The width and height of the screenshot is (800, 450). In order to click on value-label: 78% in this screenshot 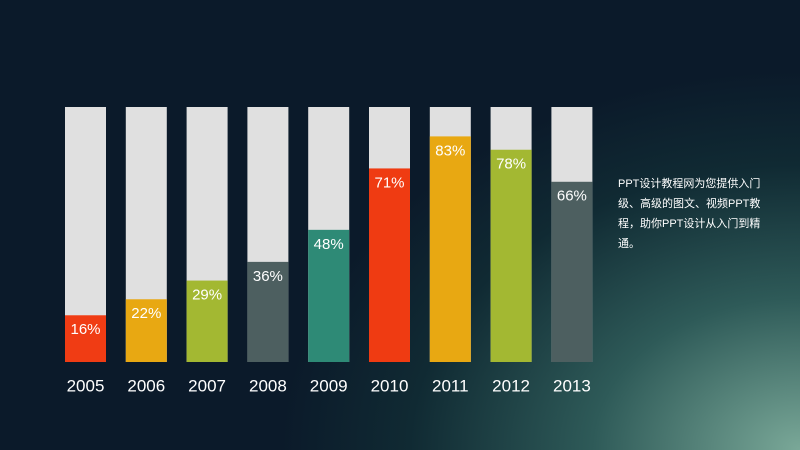, I will do `click(511, 164)`.